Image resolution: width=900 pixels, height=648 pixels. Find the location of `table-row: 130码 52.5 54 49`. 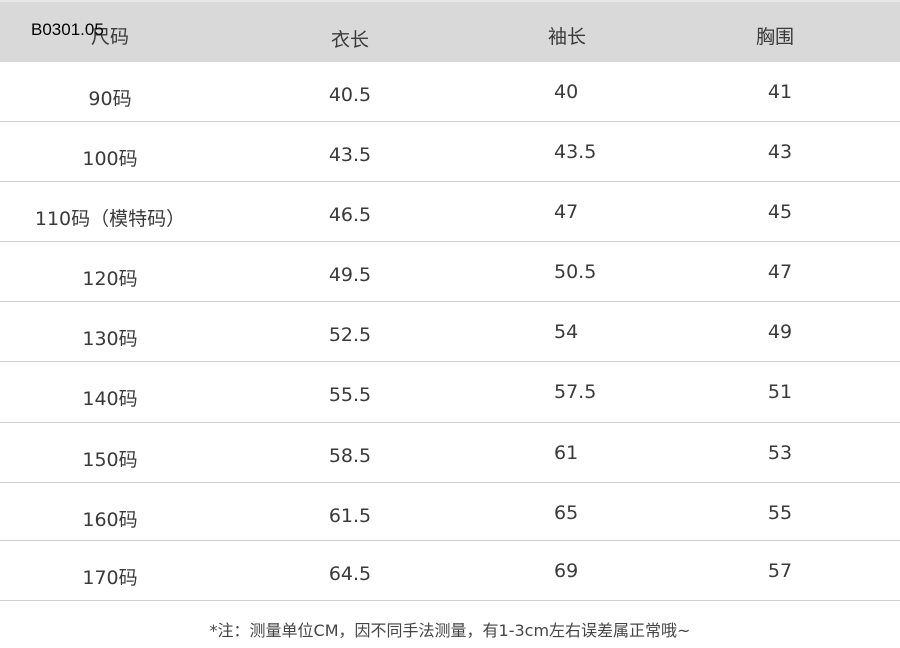

table-row: 130码 52.5 54 49 is located at coordinates (450, 332).